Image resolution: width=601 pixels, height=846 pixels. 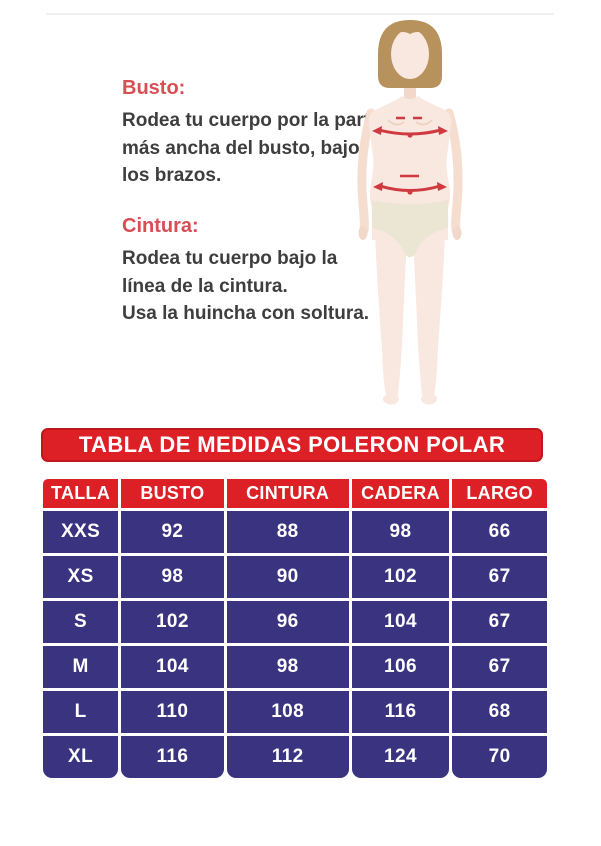 What do you see at coordinates (400, 577) in the screenshot?
I see `cell-xs-cadera: 102` at bounding box center [400, 577].